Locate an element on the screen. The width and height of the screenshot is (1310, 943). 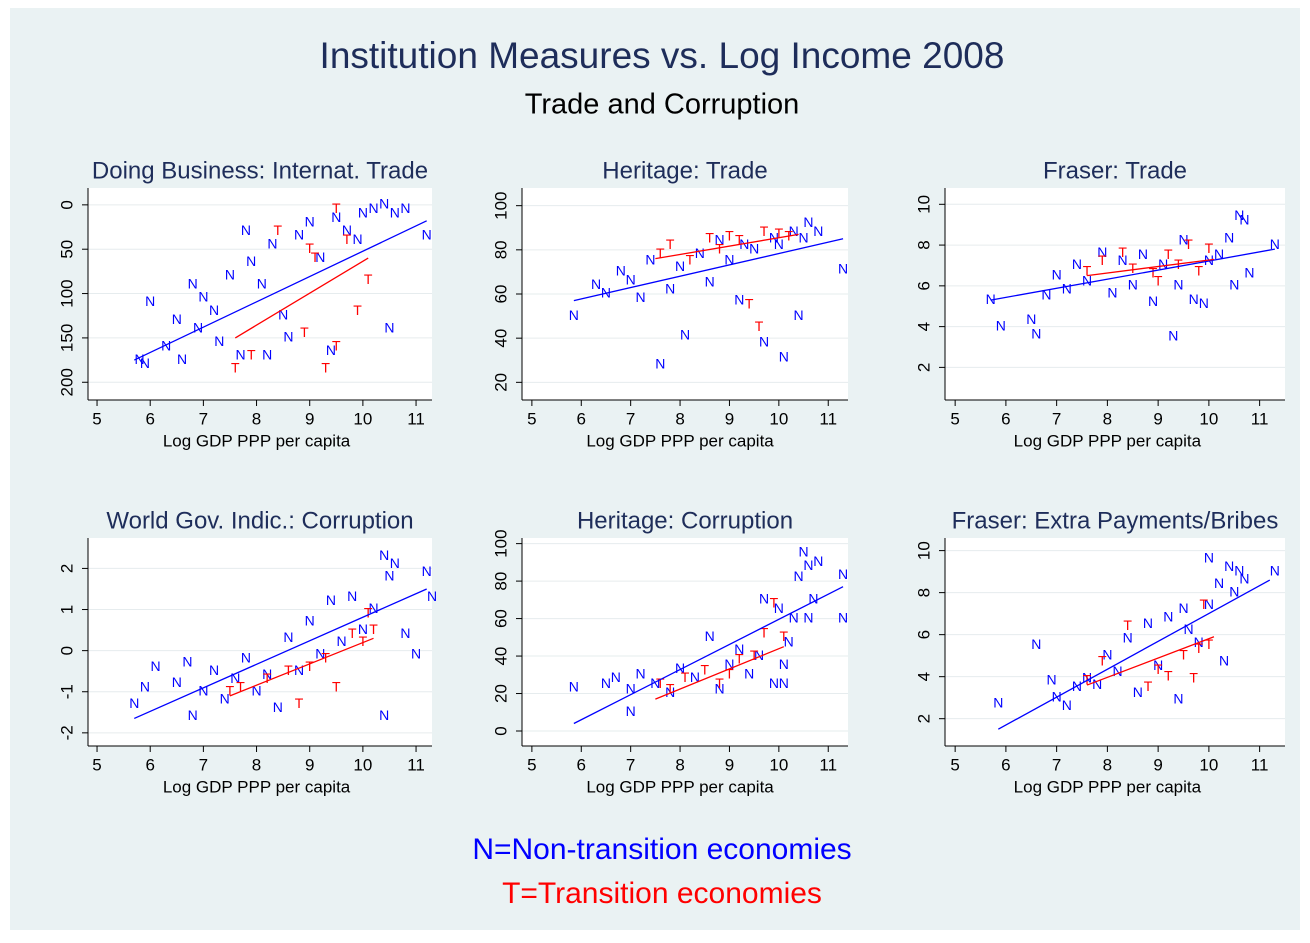
y-tick-label: 40 is located at coordinates (500, 656).